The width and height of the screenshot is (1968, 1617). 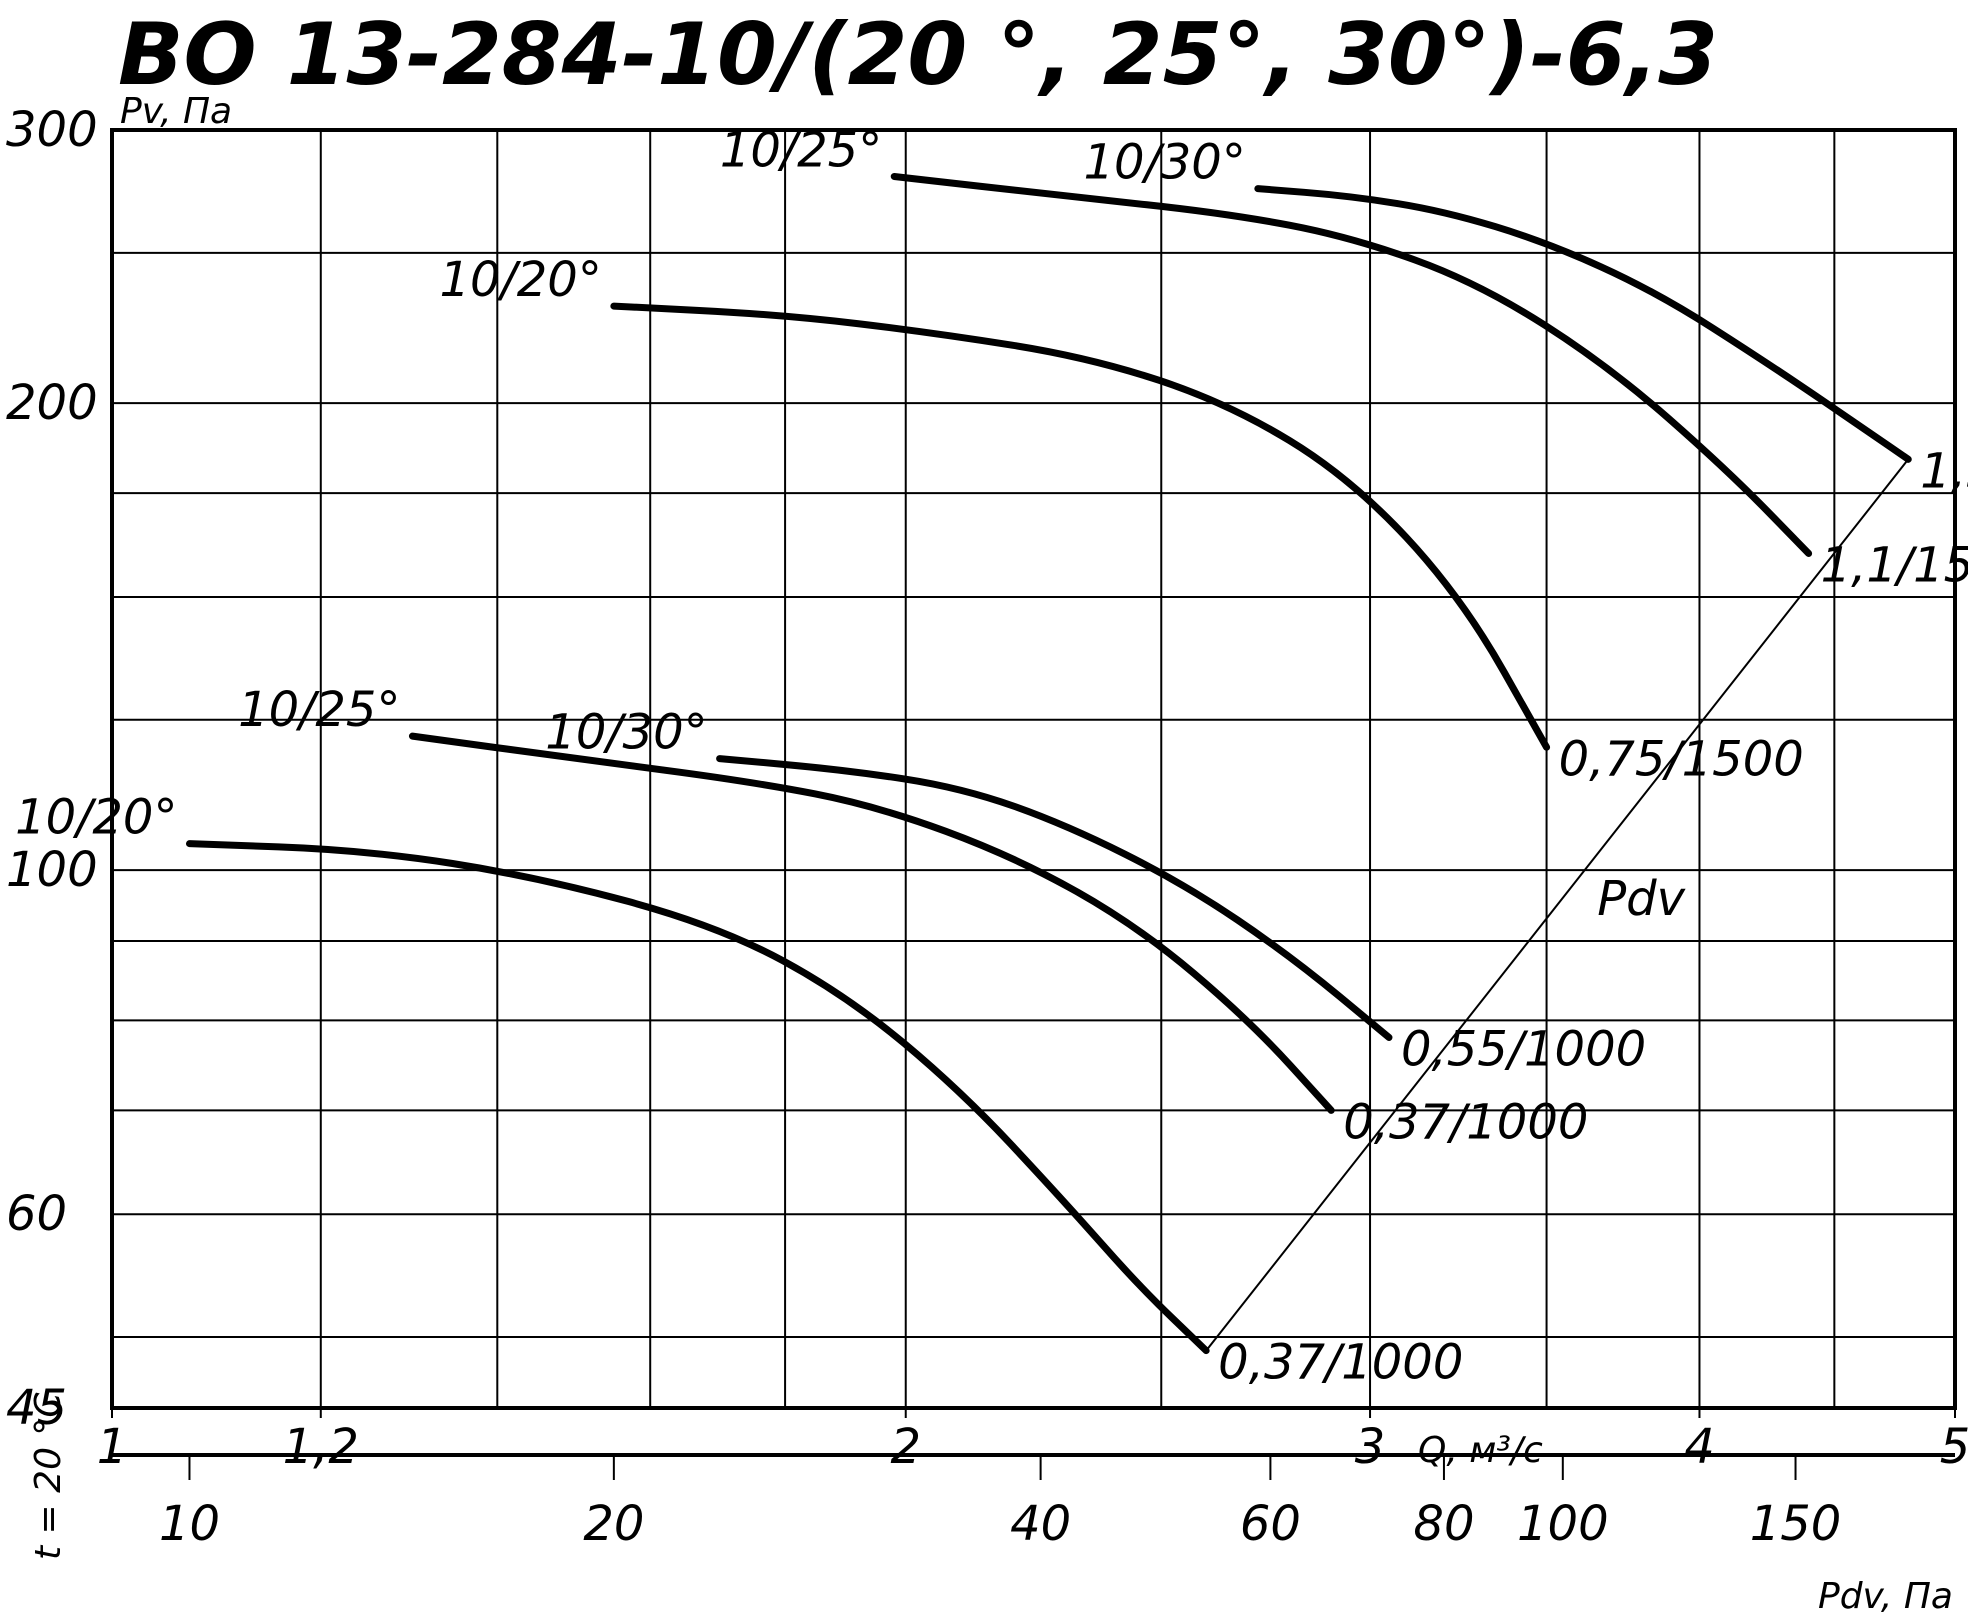 I want to click on y-tick-label: 300, so click(x=52, y=130).